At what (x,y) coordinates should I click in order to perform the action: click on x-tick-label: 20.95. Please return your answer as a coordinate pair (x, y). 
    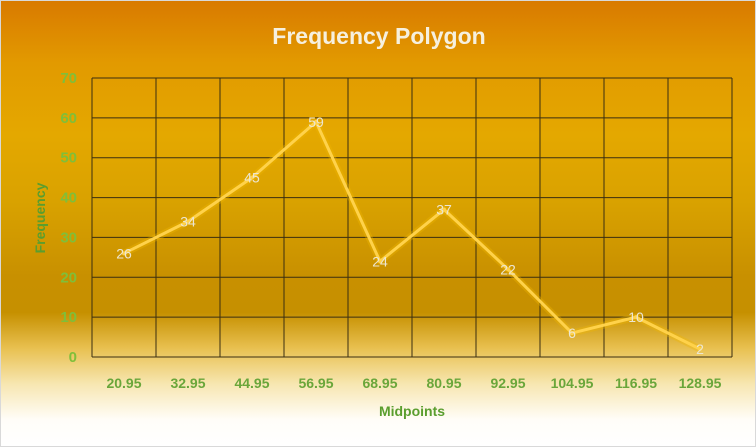
    Looking at the image, I should click on (123, 383).